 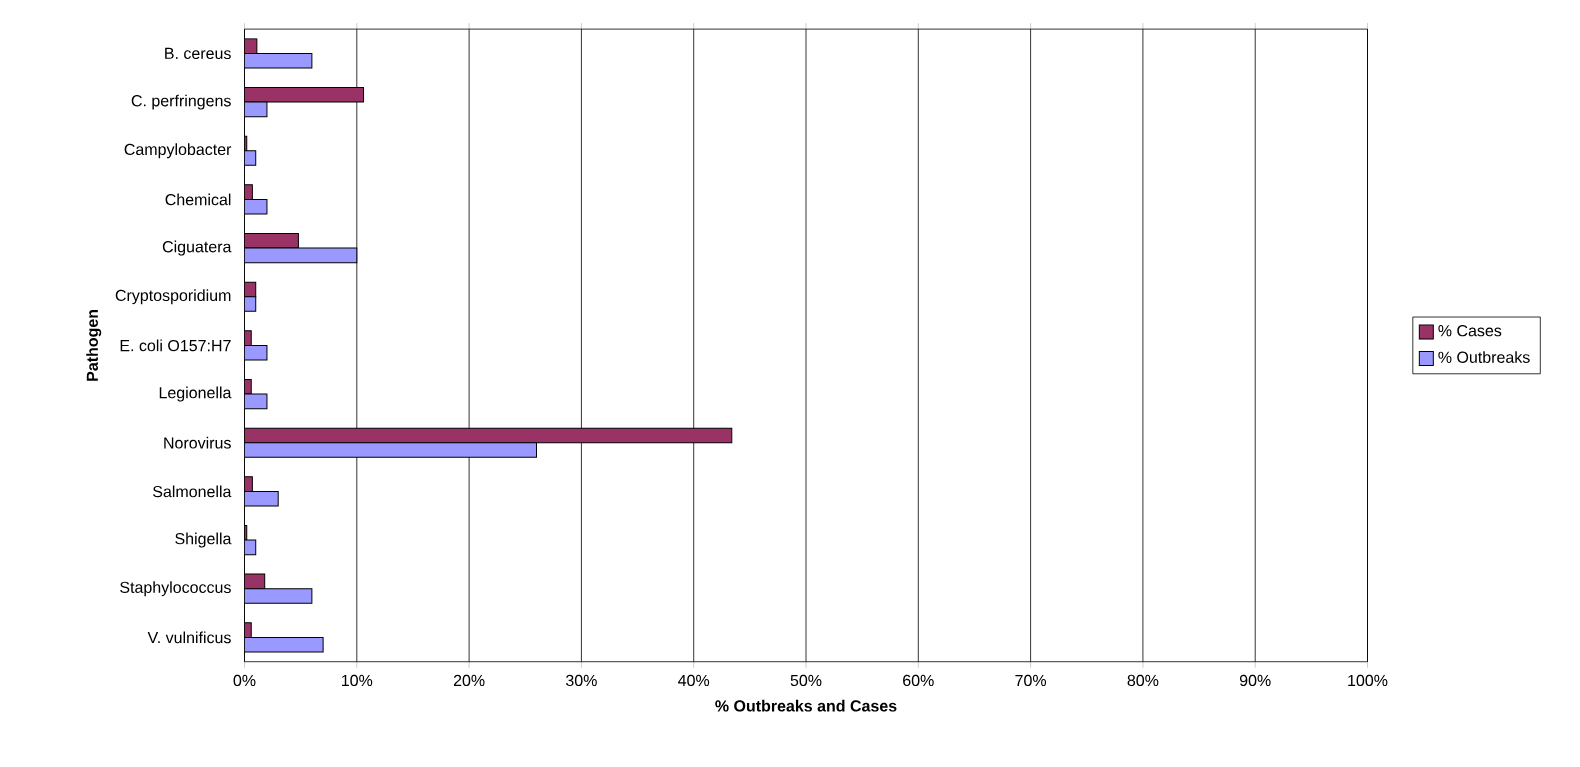 What do you see at coordinates (1484, 357) in the screenshot?
I see `legend-label: % Outbreaks` at bounding box center [1484, 357].